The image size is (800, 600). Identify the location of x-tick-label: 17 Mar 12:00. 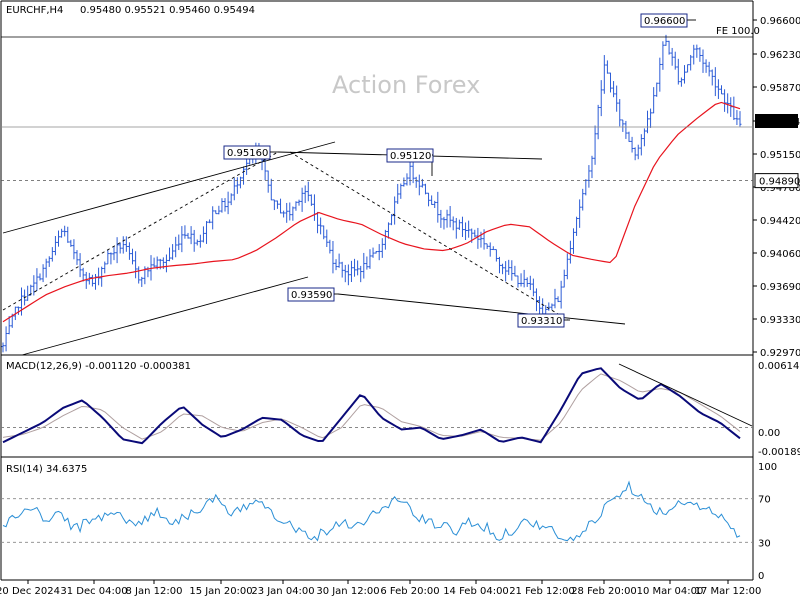
(728, 591).